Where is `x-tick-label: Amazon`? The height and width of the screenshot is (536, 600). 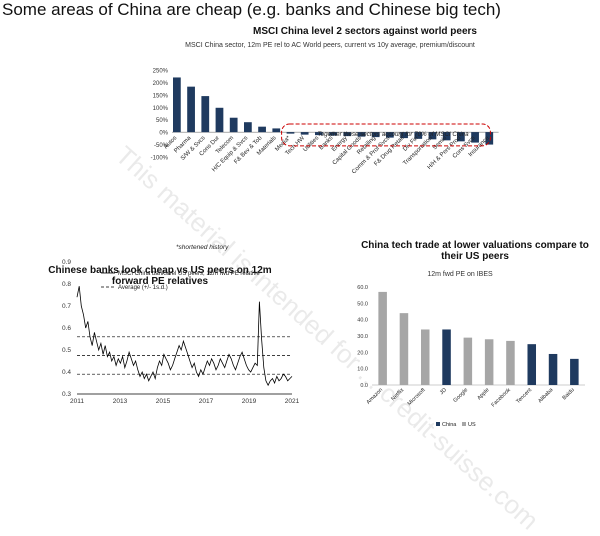 x-tick-label: Amazon is located at coordinates (375, 396).